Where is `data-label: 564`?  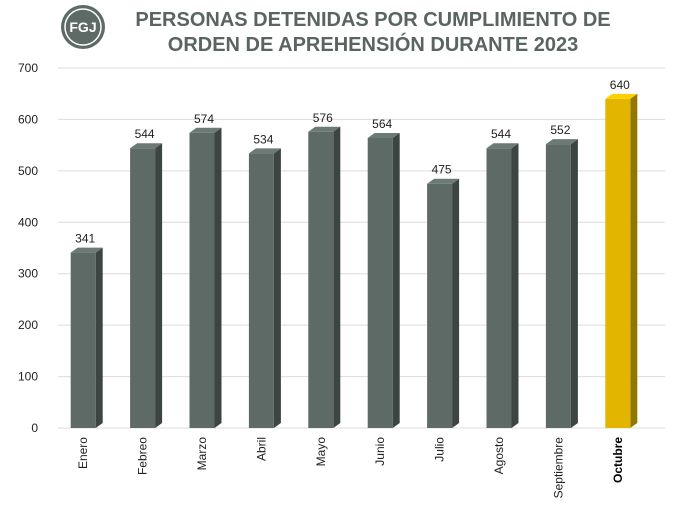
data-label: 564 is located at coordinates (382, 124).